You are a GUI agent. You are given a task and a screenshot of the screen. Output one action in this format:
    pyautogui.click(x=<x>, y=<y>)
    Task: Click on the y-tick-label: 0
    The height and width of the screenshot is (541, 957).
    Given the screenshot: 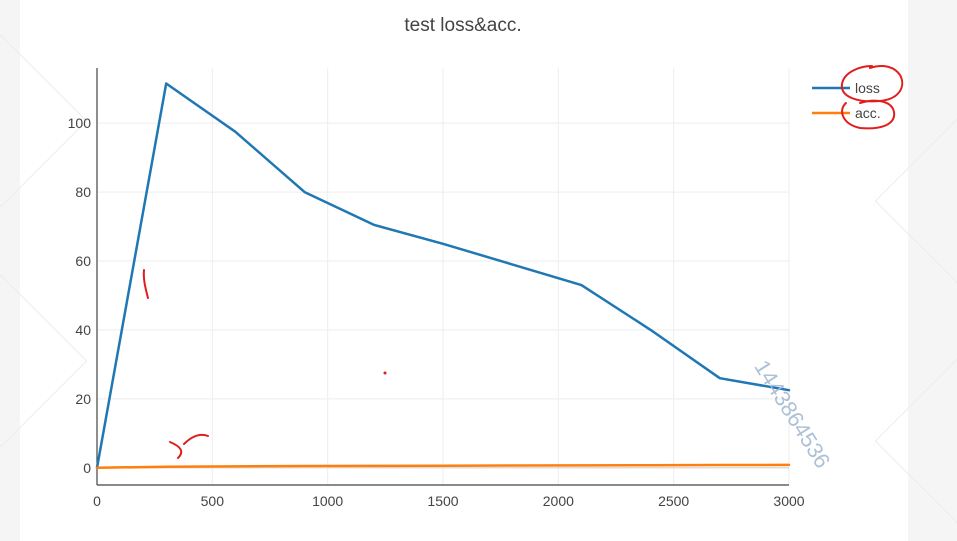 What is the action you would take?
    pyautogui.click(x=87, y=468)
    